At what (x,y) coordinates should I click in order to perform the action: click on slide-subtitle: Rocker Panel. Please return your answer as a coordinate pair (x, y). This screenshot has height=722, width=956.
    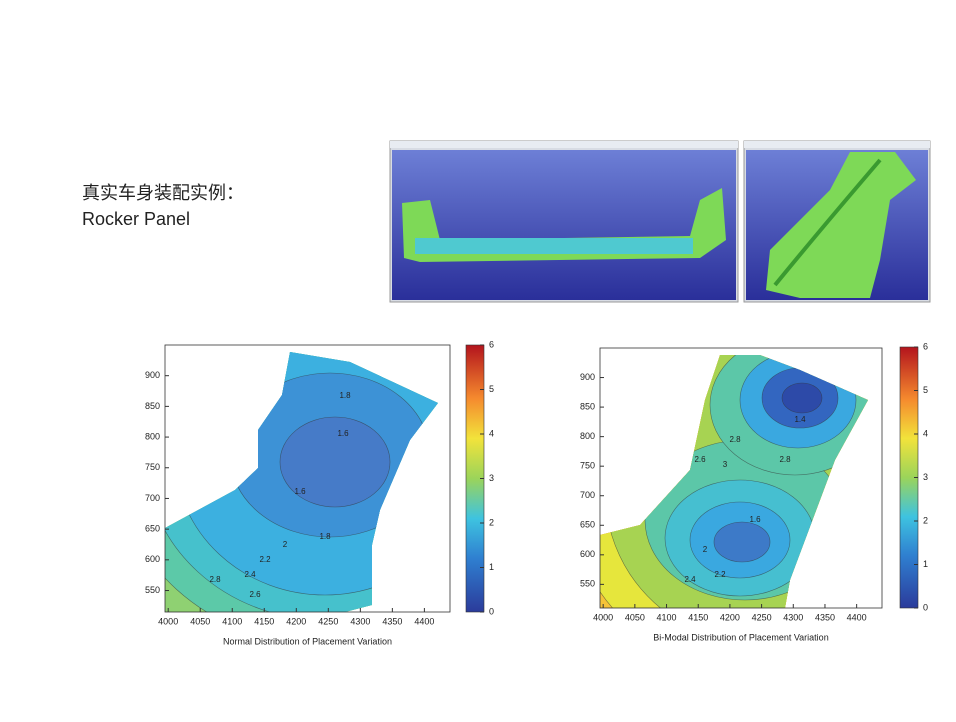
    Looking at the image, I should click on (136, 219).